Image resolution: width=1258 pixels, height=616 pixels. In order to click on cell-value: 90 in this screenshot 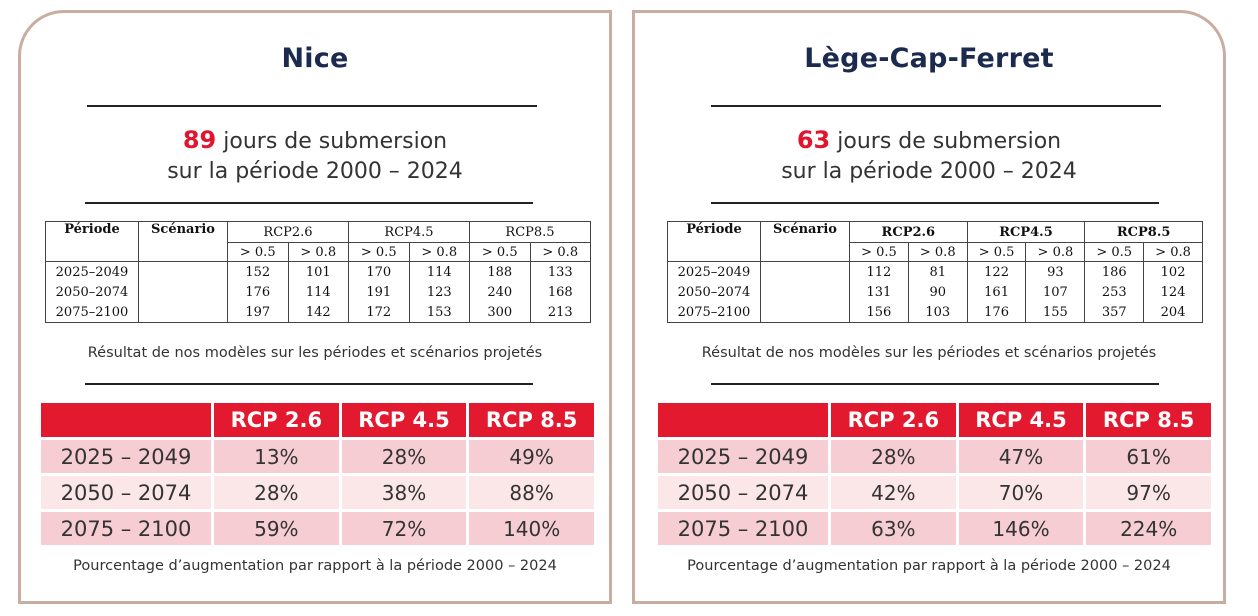, I will do `click(937, 292)`.